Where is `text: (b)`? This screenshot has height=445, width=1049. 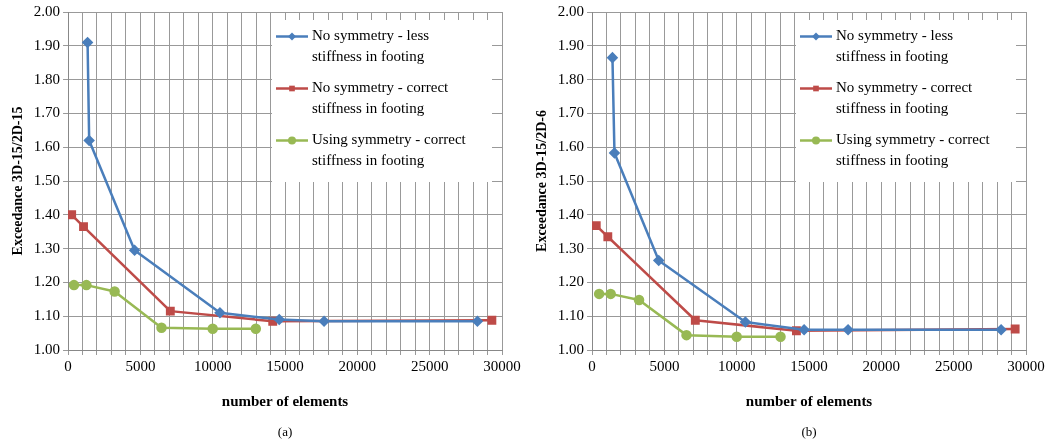 text: (b) is located at coordinates (809, 432).